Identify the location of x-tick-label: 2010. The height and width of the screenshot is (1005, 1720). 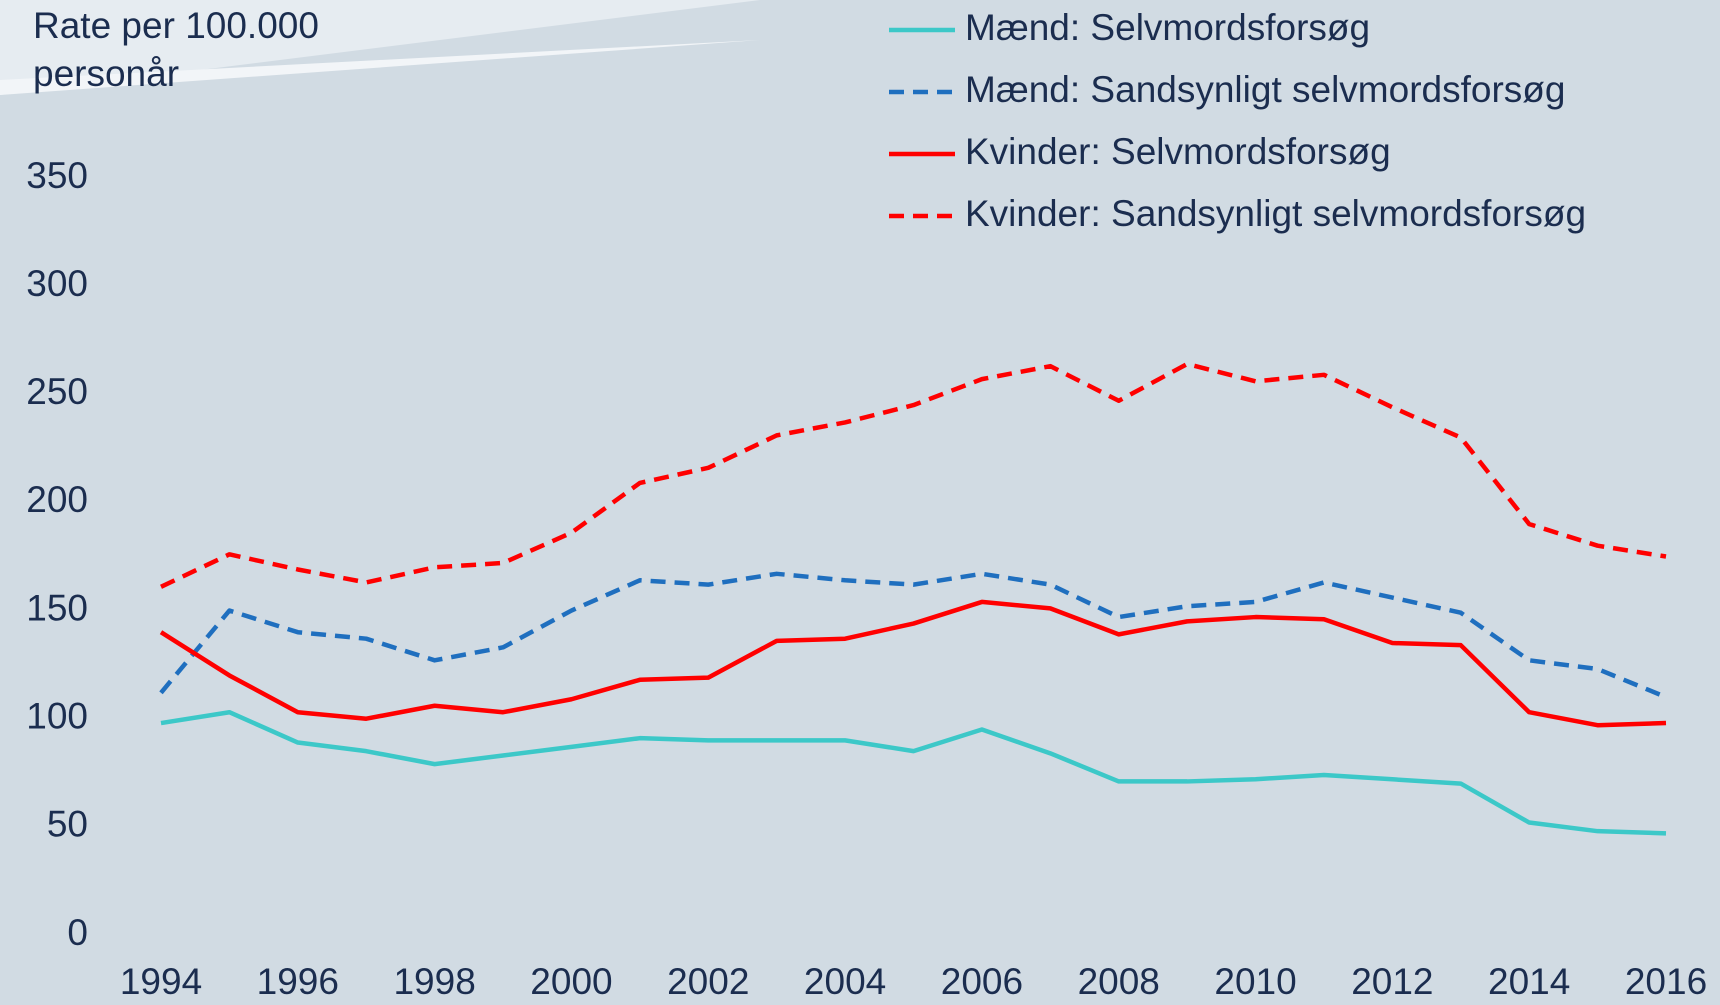
(1255, 981).